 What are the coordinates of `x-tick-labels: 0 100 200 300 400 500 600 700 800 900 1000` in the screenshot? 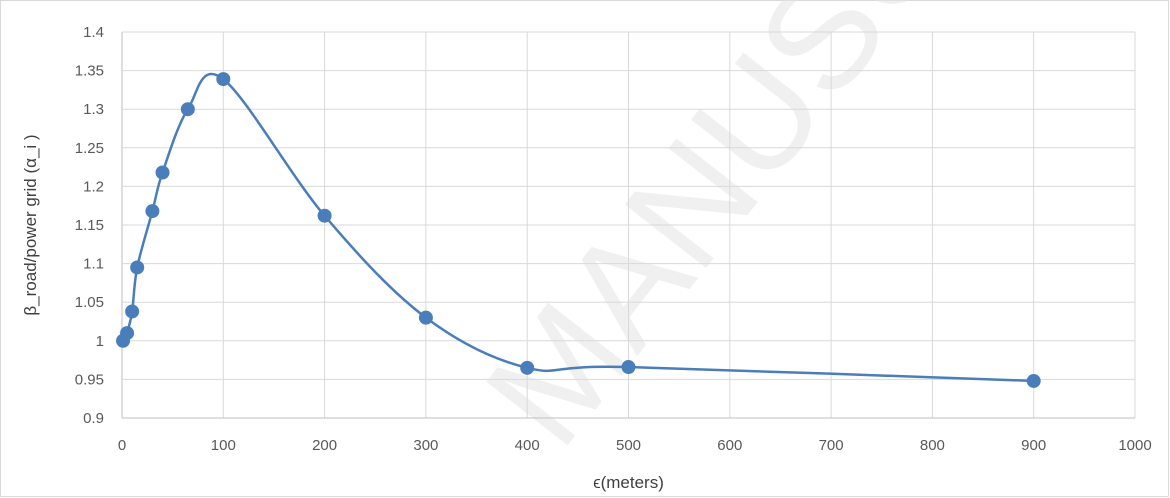 It's located at (635, 445).